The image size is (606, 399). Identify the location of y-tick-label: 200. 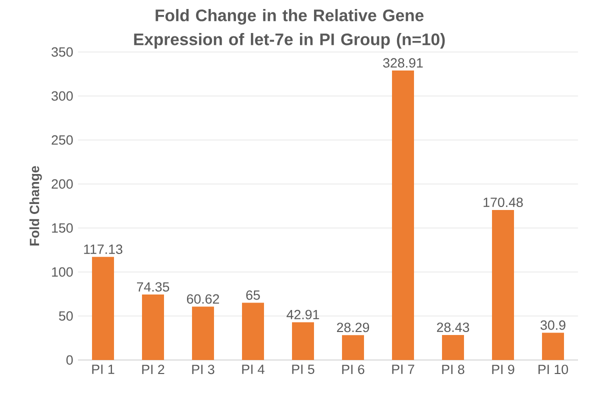
(62, 184).